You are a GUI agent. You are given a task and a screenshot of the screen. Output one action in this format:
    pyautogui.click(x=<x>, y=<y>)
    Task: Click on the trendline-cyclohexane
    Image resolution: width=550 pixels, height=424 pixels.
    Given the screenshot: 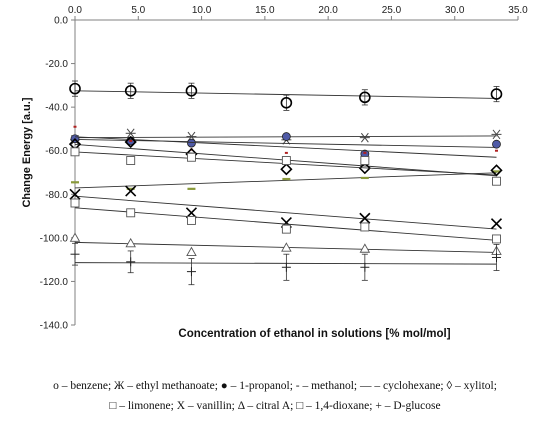 What is the action you would take?
    pyautogui.click(x=285, y=180)
    